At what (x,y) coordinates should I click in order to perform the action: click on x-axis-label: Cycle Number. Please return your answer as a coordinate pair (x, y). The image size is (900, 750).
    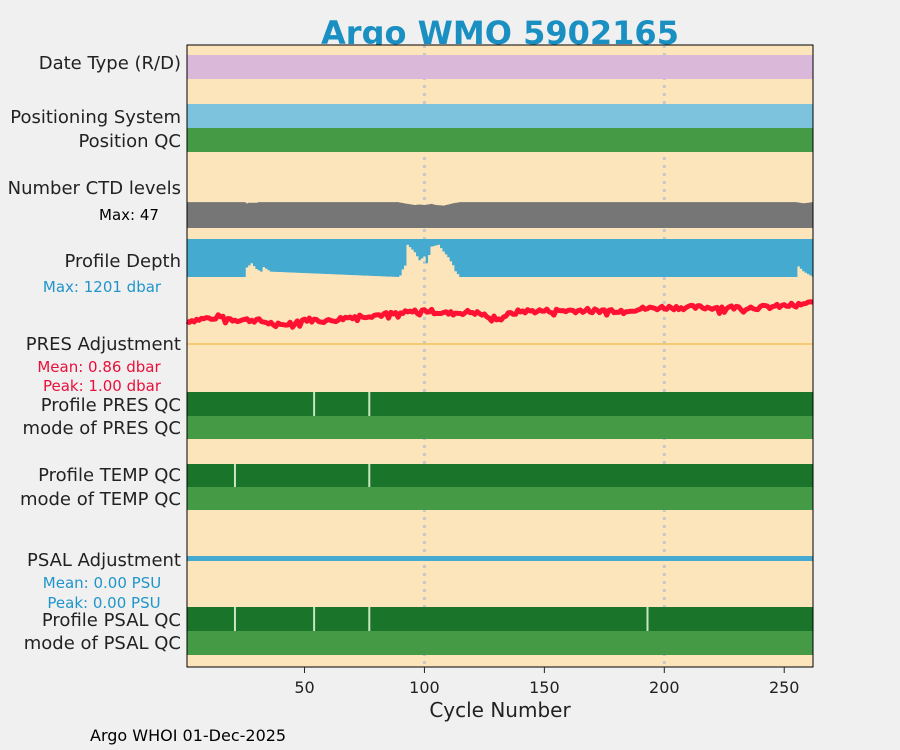
    Looking at the image, I should click on (500, 710).